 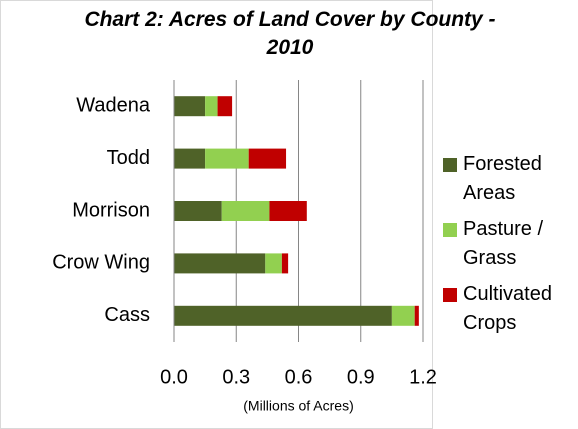 I want to click on legend-label: Pasture / Grass, so click(x=503, y=243).